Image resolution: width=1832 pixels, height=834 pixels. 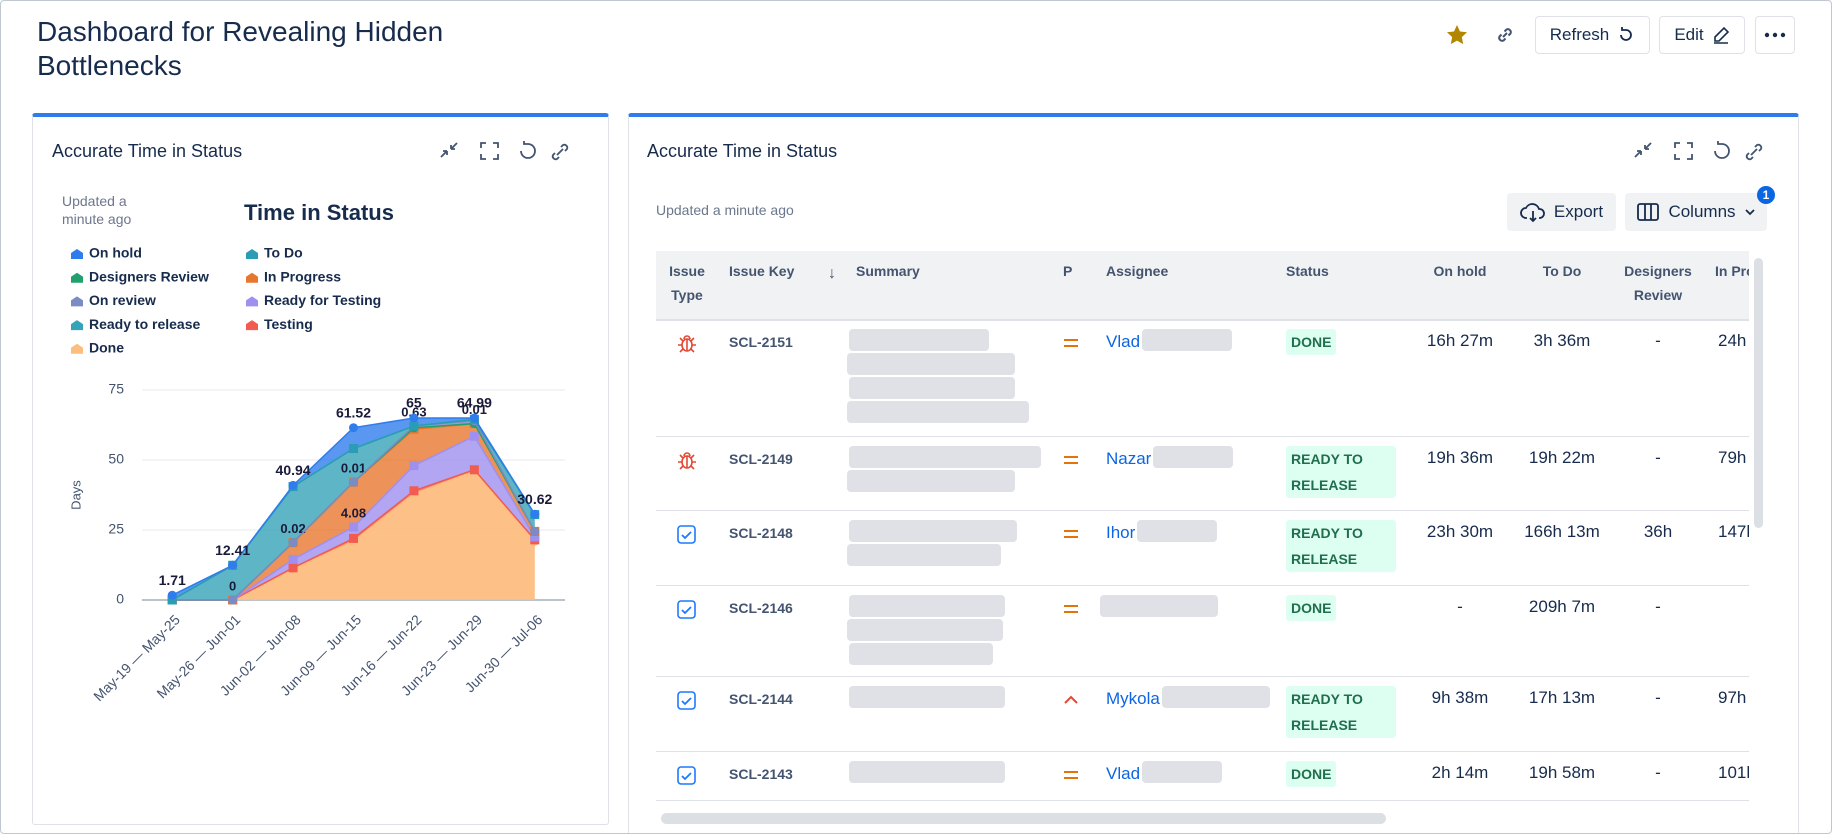 I want to click on issue-key: SCL-2148, so click(x=761, y=533).